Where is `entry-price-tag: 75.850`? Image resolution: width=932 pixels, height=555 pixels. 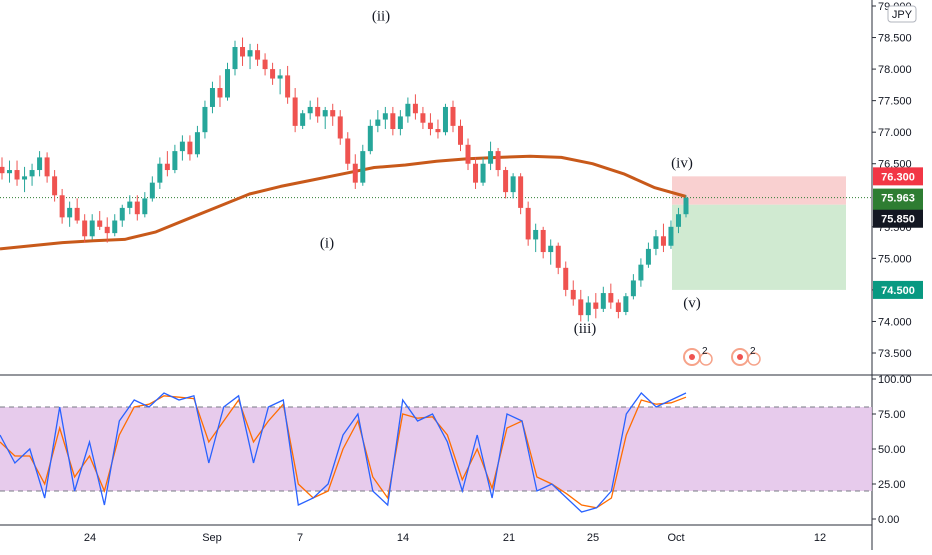 entry-price-tag: 75.850 is located at coordinates (898, 218).